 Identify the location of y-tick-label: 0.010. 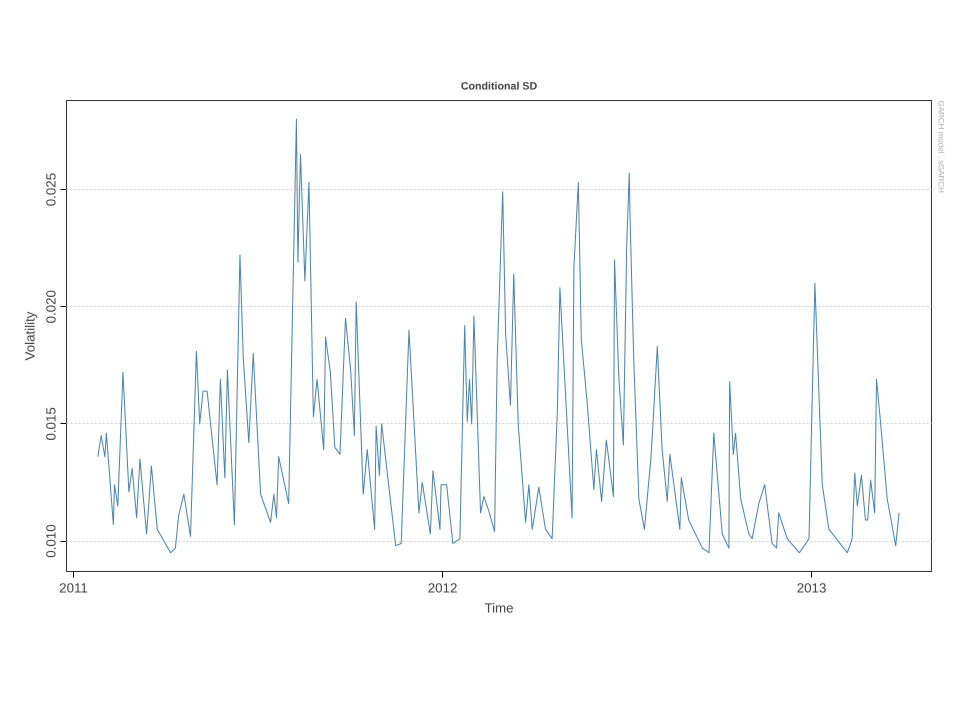
(51, 541).